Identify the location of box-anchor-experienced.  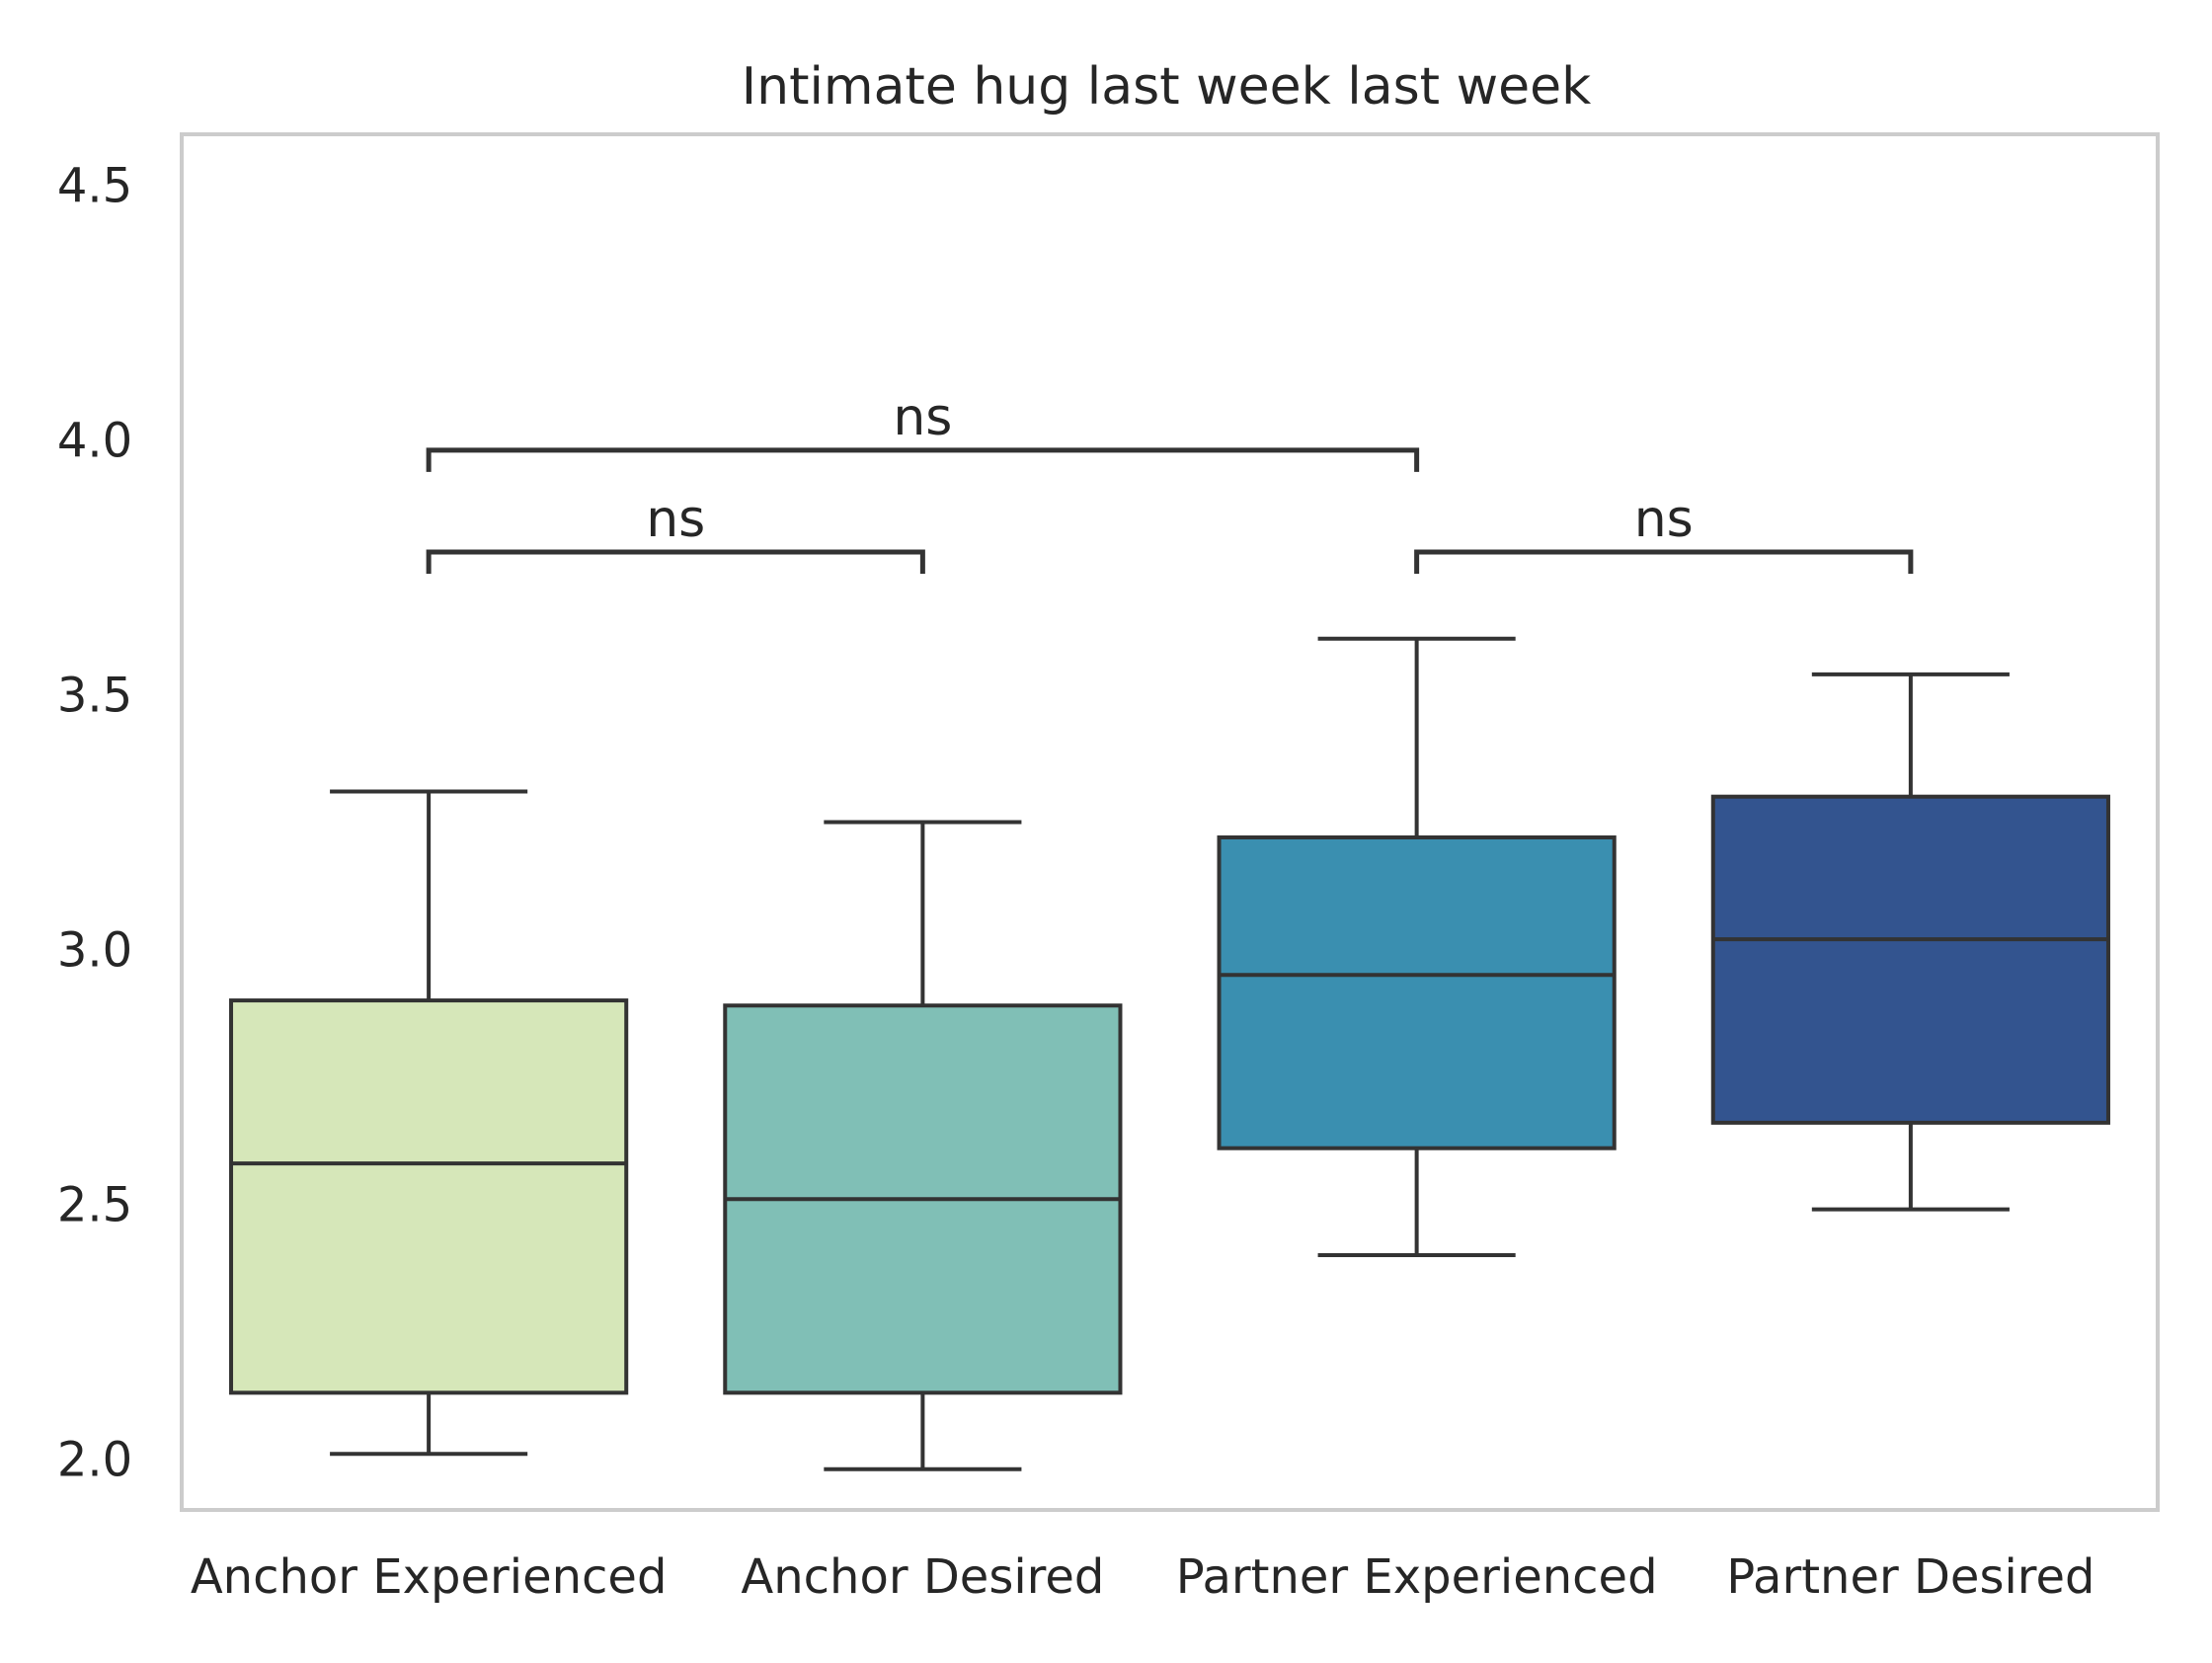
(429, 1123).